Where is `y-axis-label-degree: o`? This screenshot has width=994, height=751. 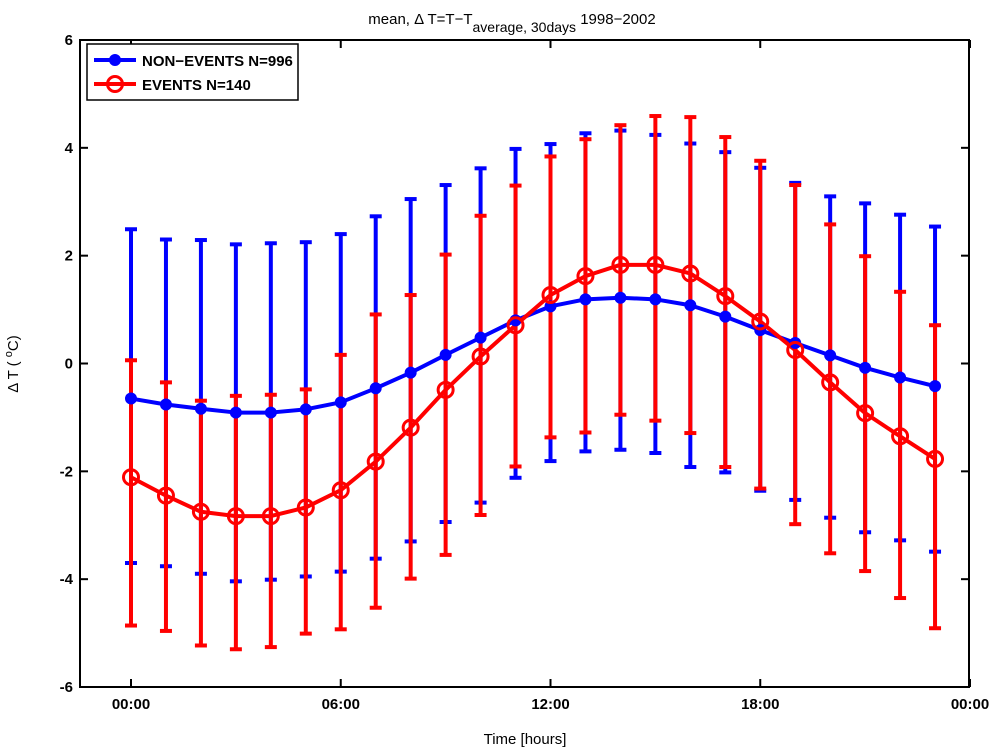
y-axis-label-degree: o is located at coordinates (9, 354).